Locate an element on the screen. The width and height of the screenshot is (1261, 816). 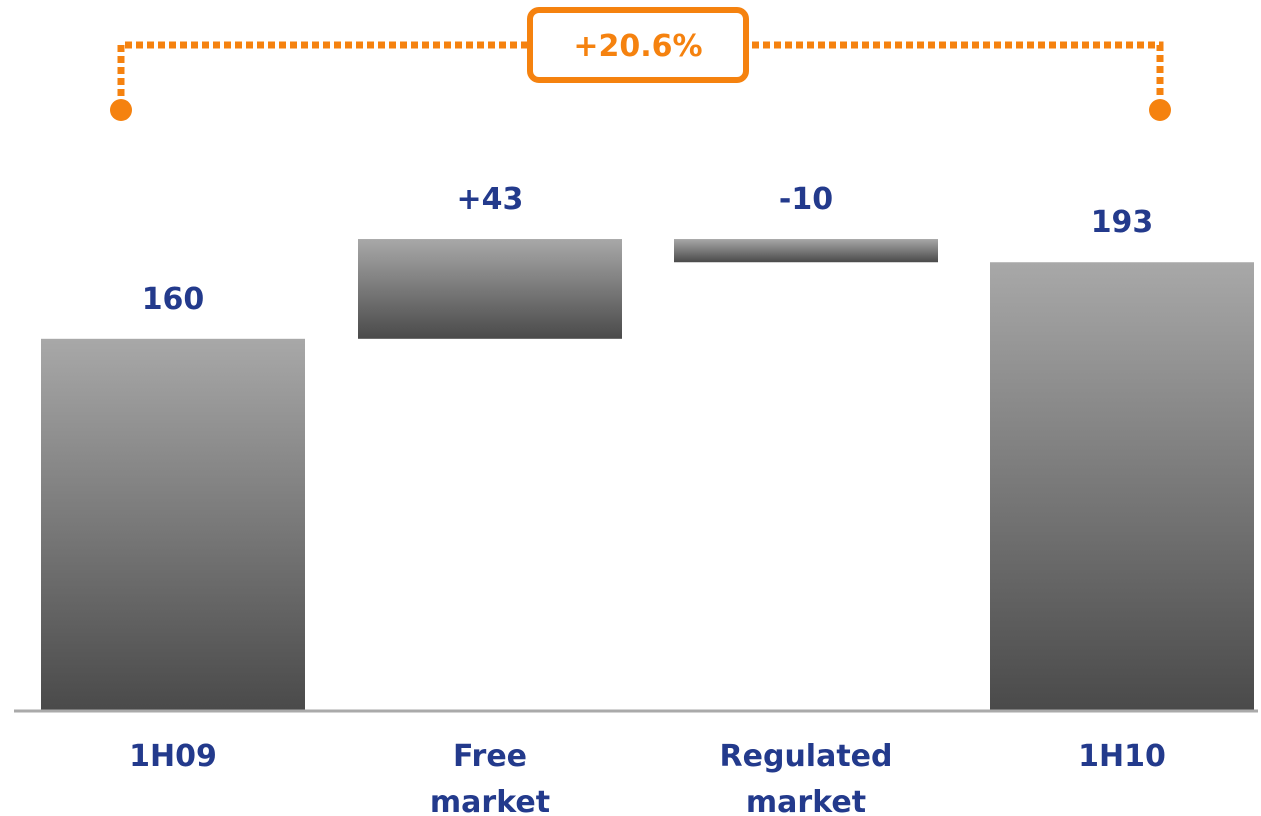
value-label: 193 is located at coordinates (1122, 222).